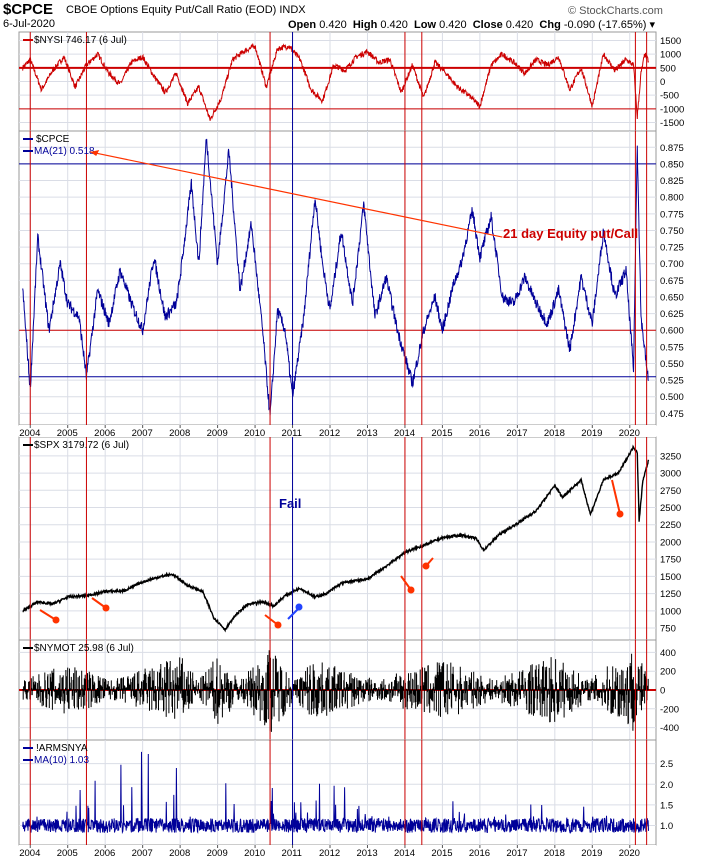 The image size is (706, 864). I want to click on tick-label-nysi: 1000, so click(670, 55).